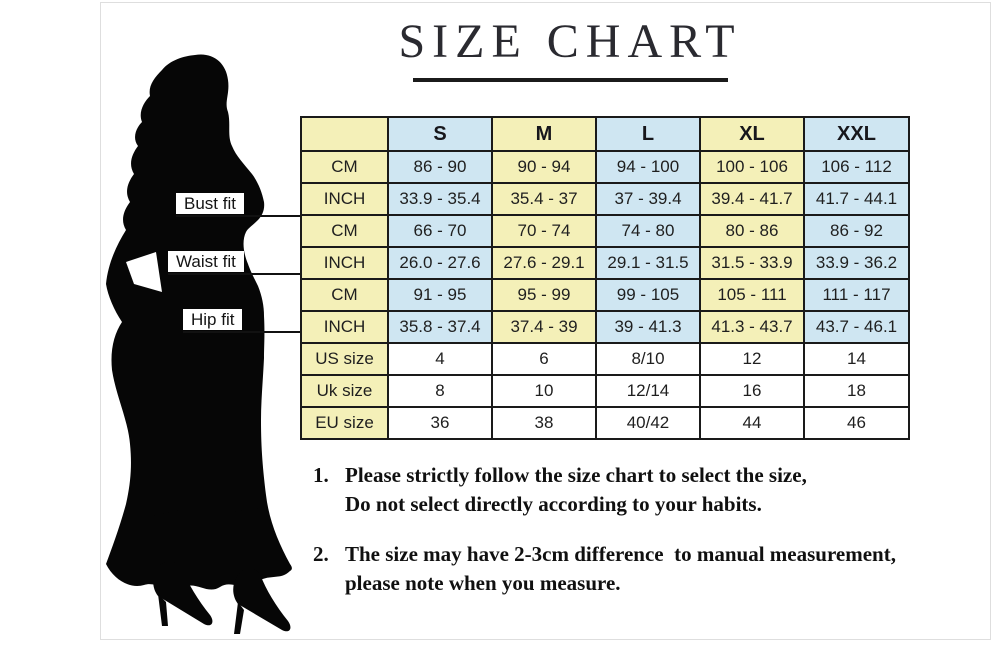  Describe the element at coordinates (213, 319) in the screenshot. I see `hip-fit-label: Hip fit` at that location.